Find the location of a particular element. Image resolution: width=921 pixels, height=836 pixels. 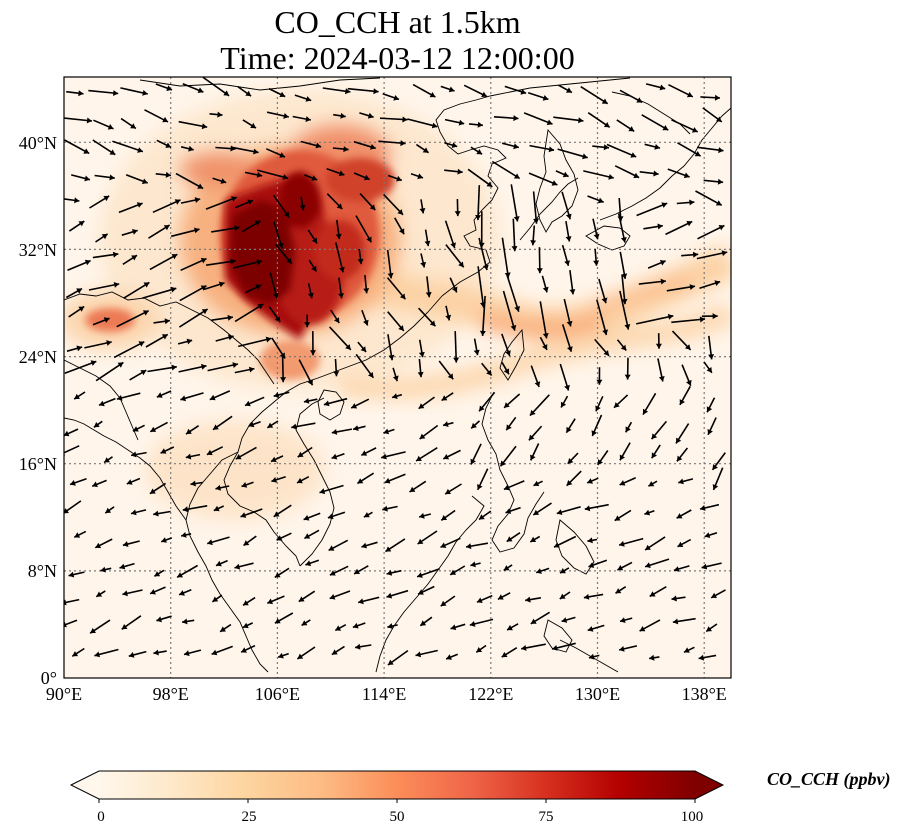

colorbar-extend-high is located at coordinates (709, 785).